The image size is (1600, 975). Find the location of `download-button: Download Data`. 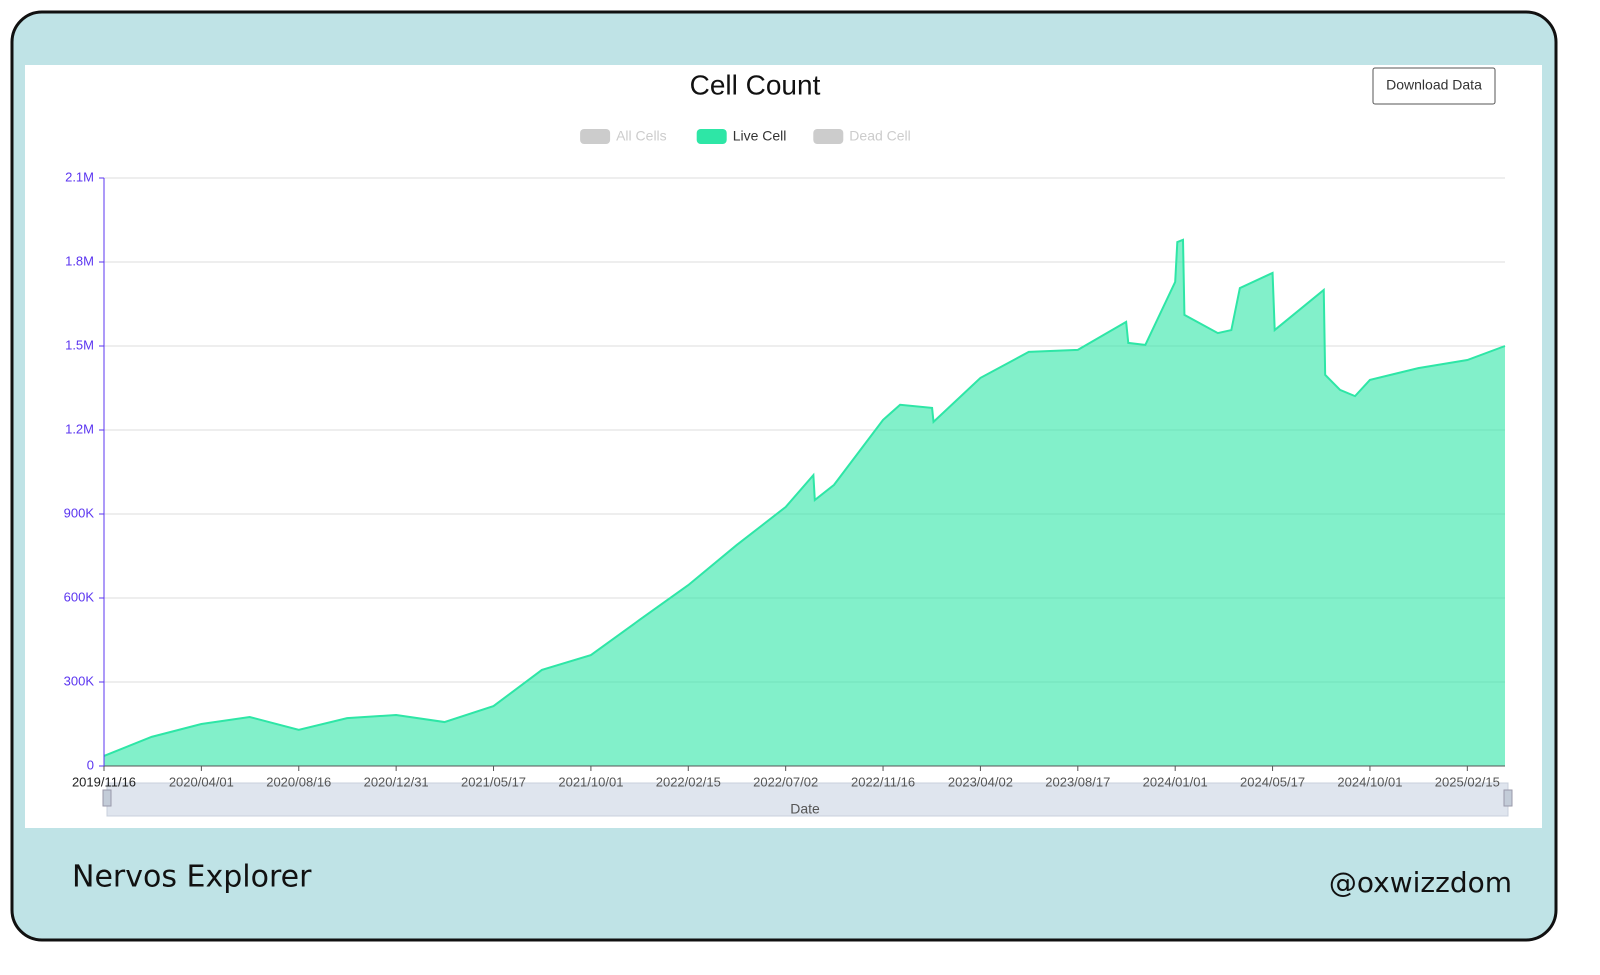

download-button: Download Data is located at coordinates (1434, 86).